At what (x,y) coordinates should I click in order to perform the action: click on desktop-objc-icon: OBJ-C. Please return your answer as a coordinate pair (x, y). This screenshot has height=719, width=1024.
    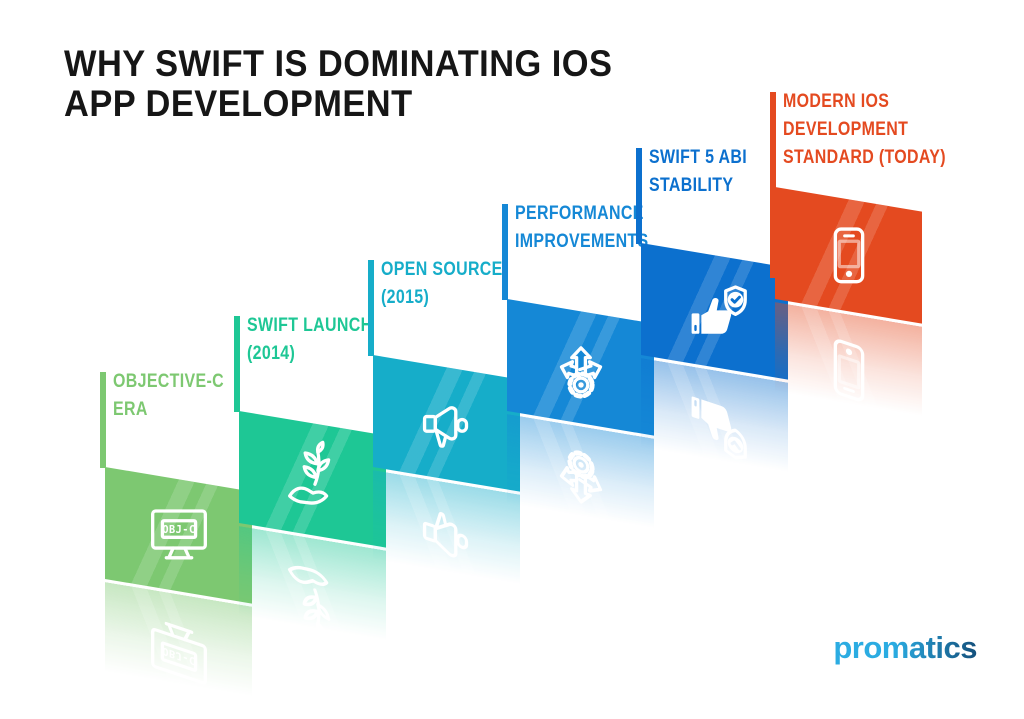
    Looking at the image, I should click on (178, 534).